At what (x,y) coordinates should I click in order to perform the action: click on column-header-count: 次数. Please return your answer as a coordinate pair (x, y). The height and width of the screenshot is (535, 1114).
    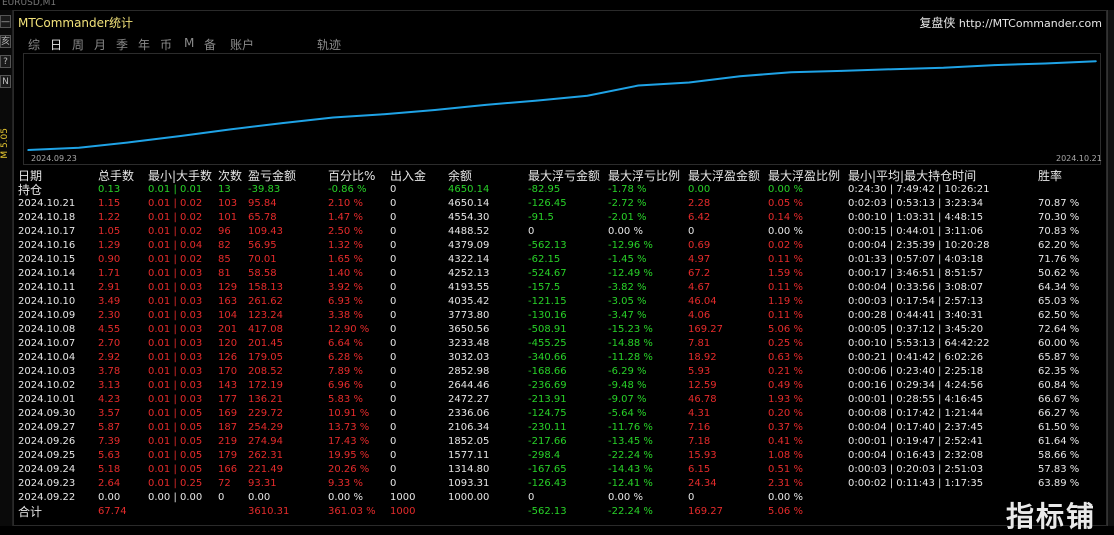
    Looking at the image, I should click on (230, 176).